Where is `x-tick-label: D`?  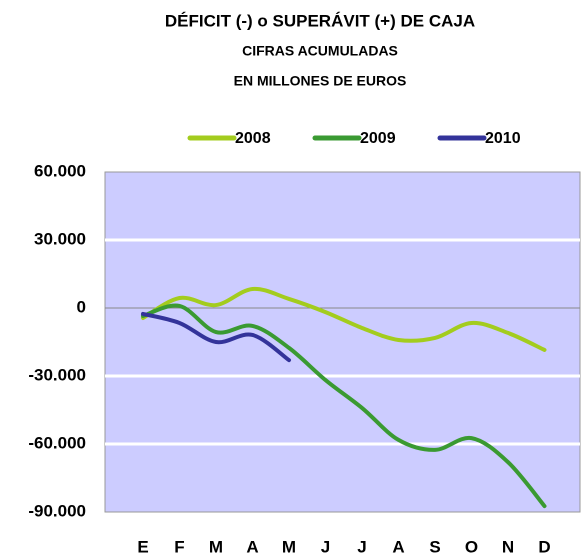 x-tick-label: D is located at coordinates (544, 546).